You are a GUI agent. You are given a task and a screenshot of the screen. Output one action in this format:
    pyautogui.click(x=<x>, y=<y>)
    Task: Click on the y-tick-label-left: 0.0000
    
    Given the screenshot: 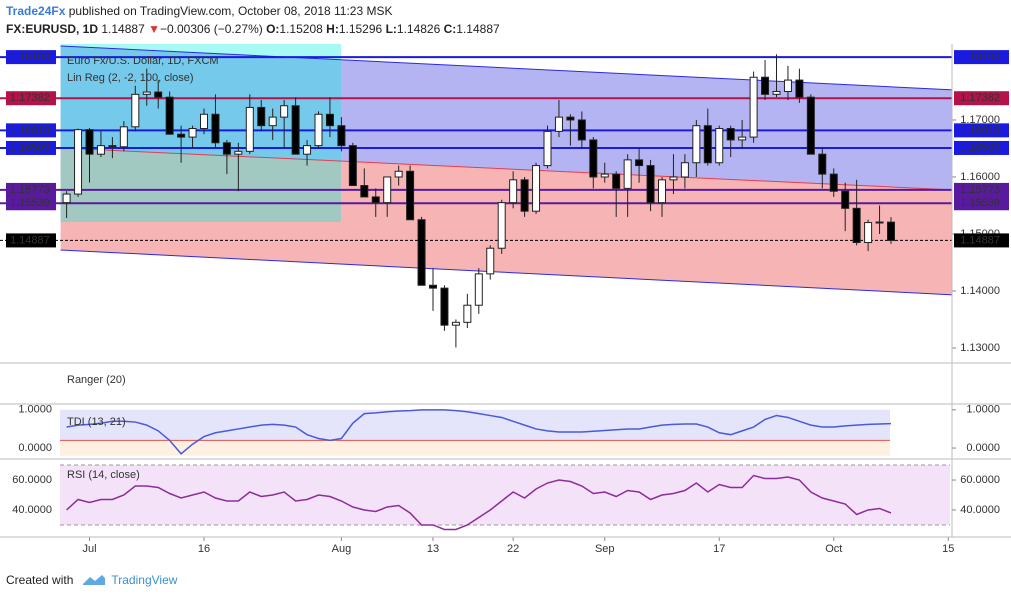 What is the action you would take?
    pyautogui.click(x=35, y=448)
    